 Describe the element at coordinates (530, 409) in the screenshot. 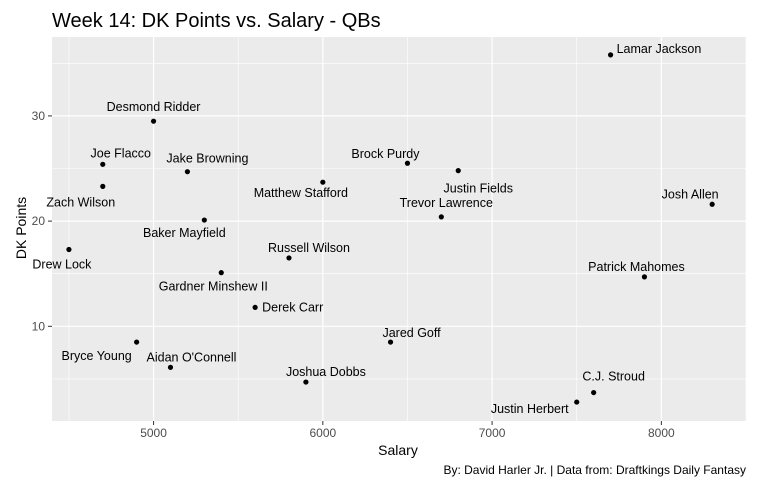

I see `point-label: Justin Herbert` at that location.